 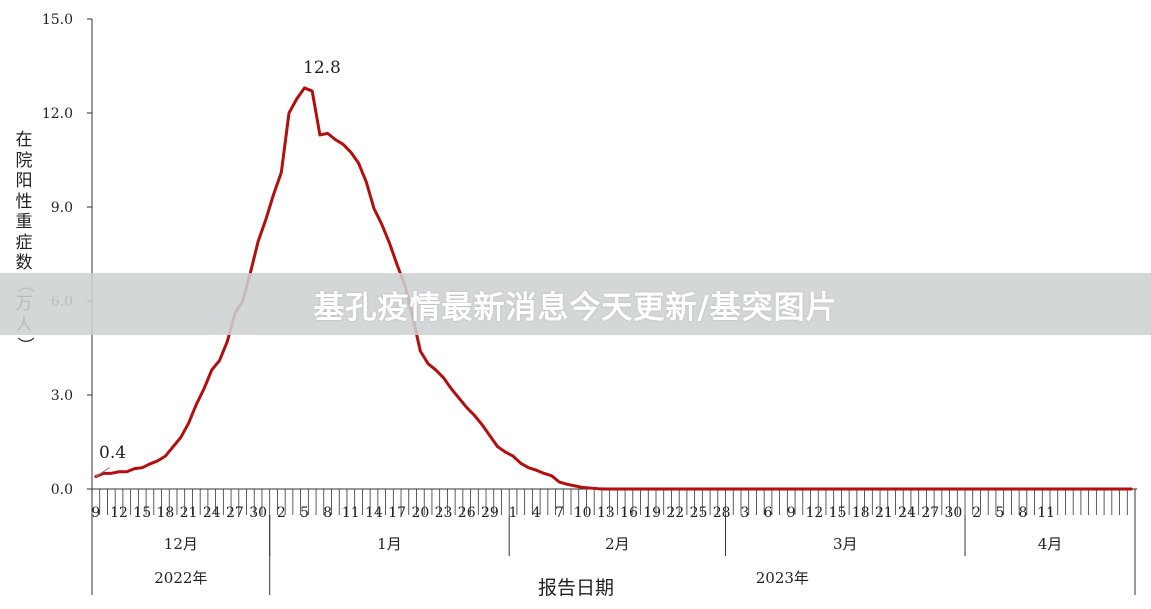 What do you see at coordinates (675, 513) in the screenshot?
I see `x-tick-label: 22` at bounding box center [675, 513].